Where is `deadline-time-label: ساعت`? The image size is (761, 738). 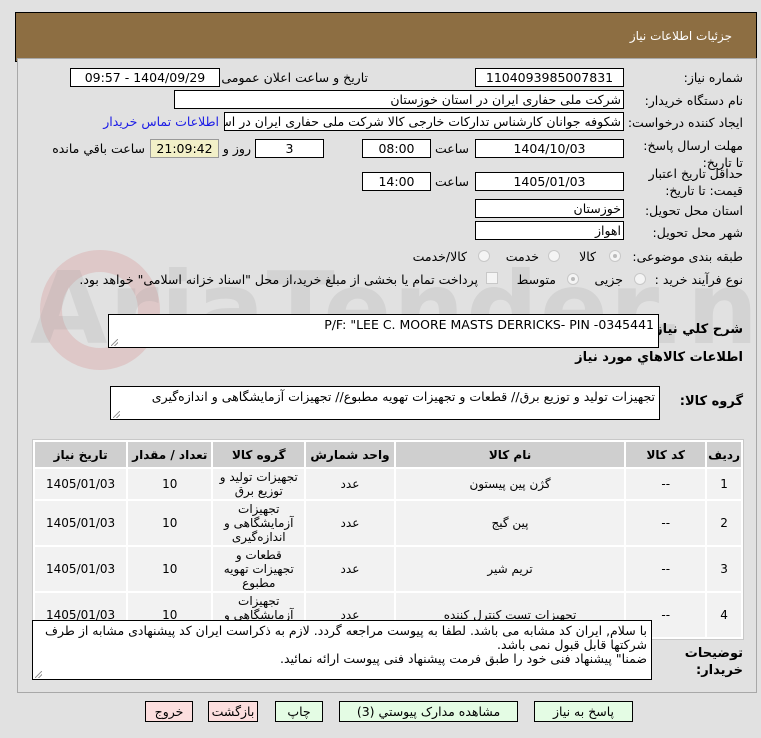
deadline-time-label: ساعت is located at coordinates (451, 148).